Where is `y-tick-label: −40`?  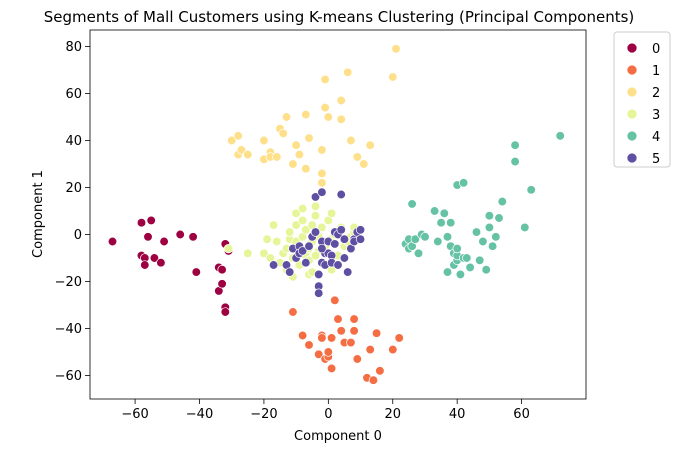 y-tick-label: −40 is located at coordinates (68, 329).